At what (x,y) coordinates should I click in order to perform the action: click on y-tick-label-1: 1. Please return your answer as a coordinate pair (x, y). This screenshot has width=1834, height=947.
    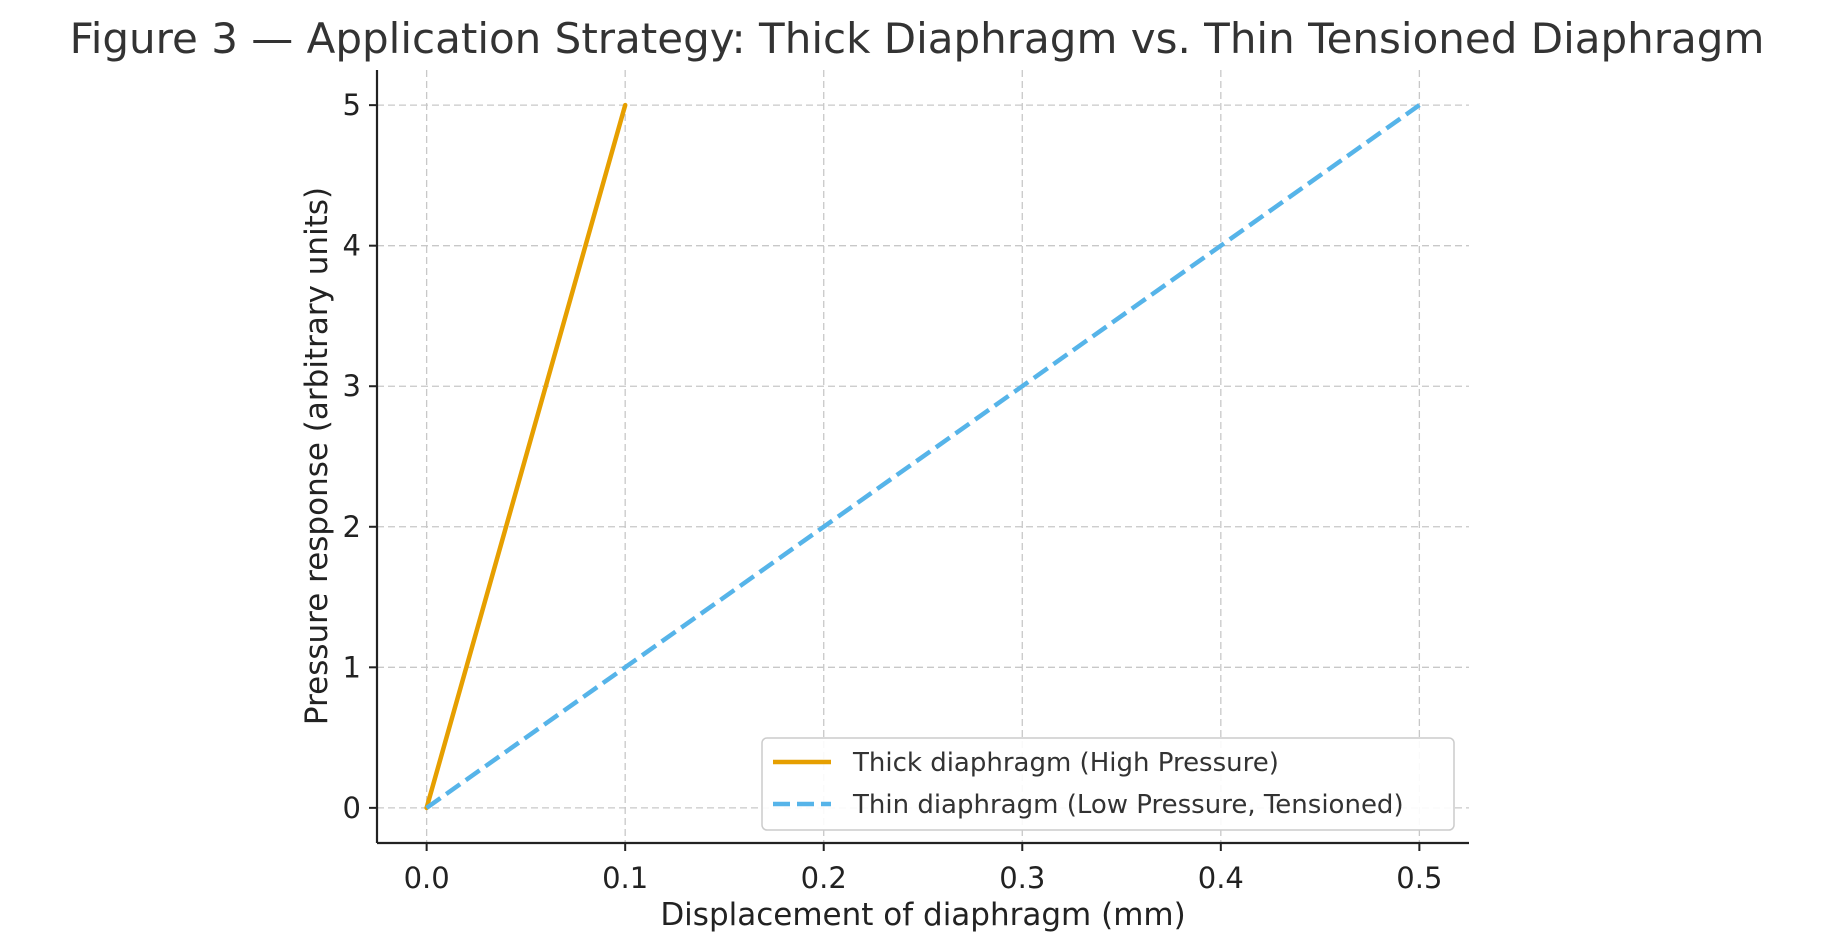
    Looking at the image, I should click on (352, 667).